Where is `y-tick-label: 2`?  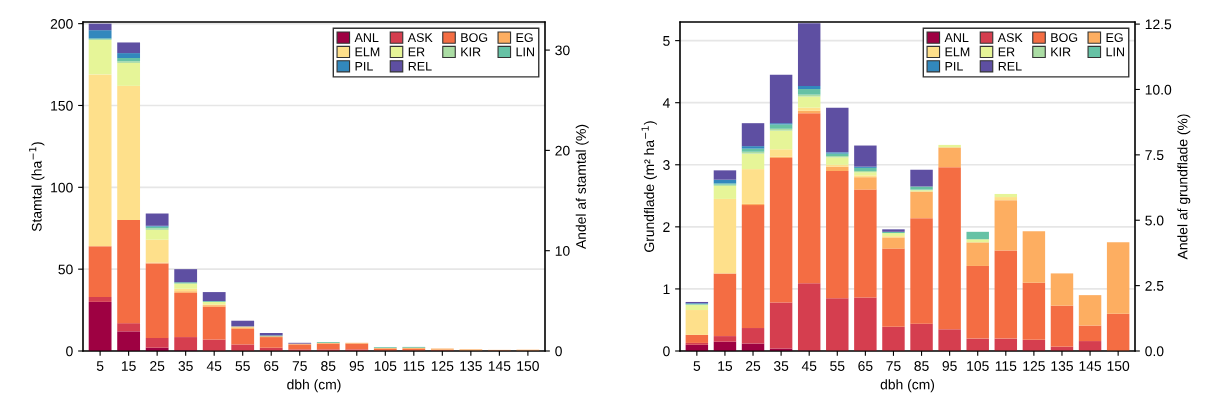
y-tick-label: 2 is located at coordinates (666, 227).